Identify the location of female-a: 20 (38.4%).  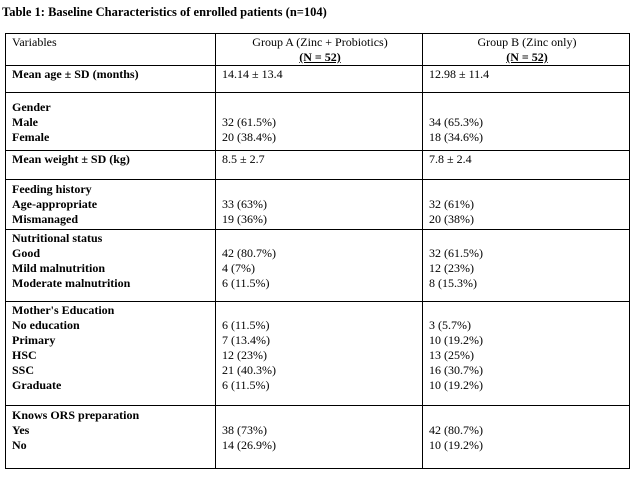
(249, 137).